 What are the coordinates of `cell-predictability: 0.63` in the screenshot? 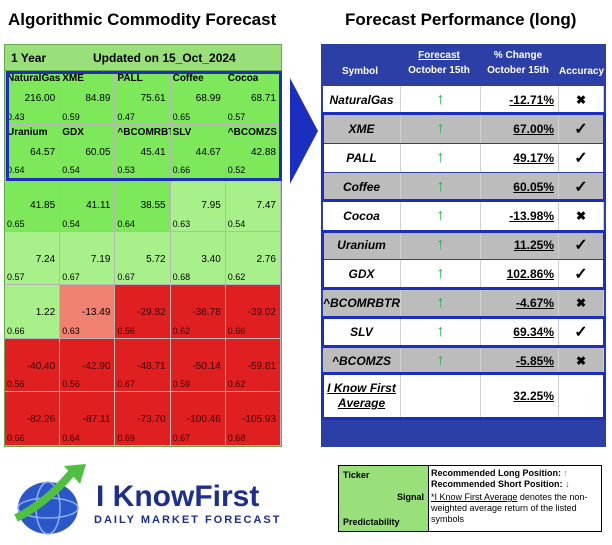 It's located at (71, 330).